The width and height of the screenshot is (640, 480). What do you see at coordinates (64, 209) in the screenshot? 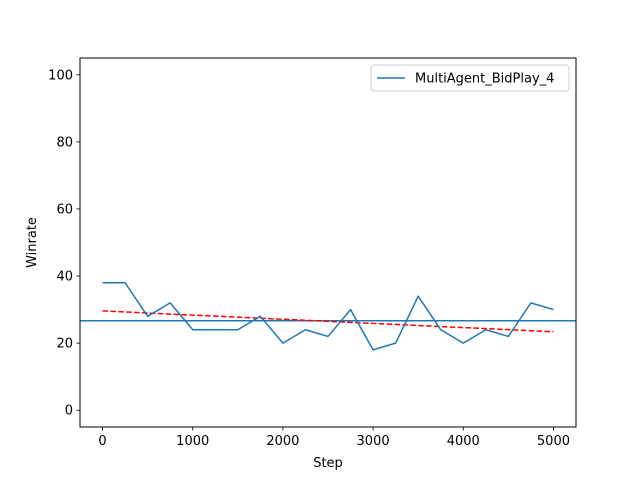
I see `y-tick-label: 60` at bounding box center [64, 209].